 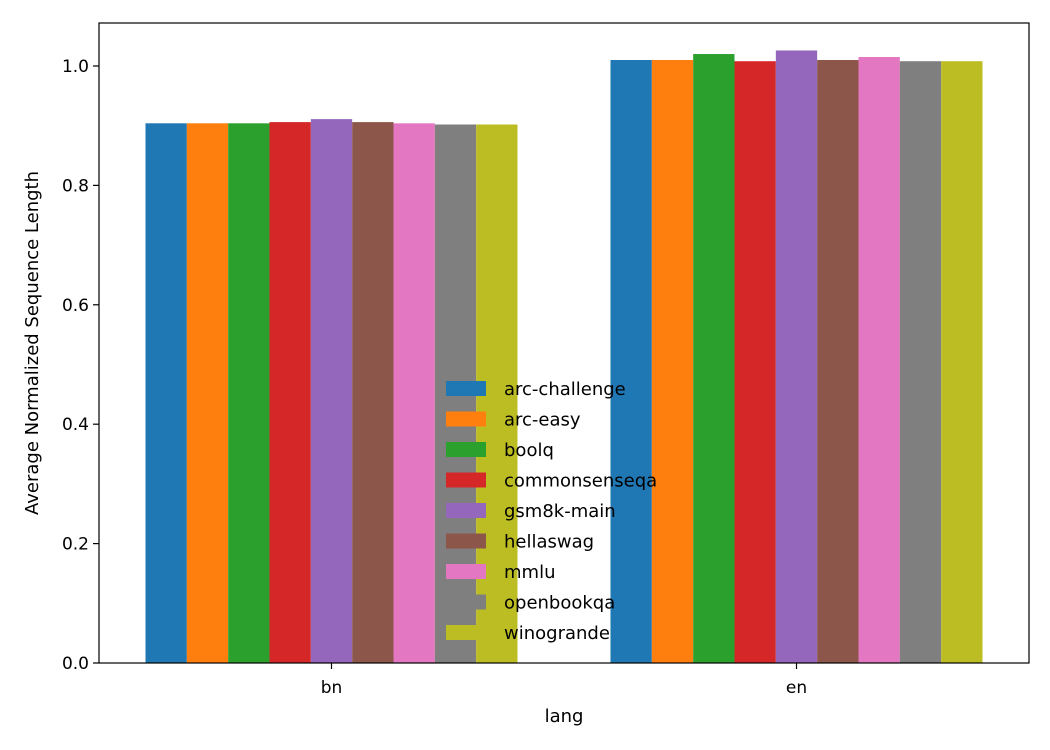 What do you see at coordinates (838, 361) in the screenshot?
I see `bar-en-hellaswag` at bounding box center [838, 361].